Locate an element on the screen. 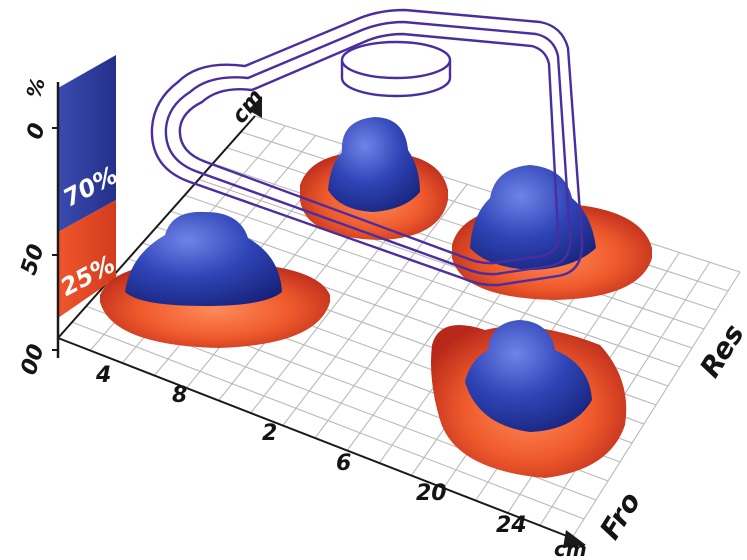  mound-back-right is located at coordinates (552, 232).